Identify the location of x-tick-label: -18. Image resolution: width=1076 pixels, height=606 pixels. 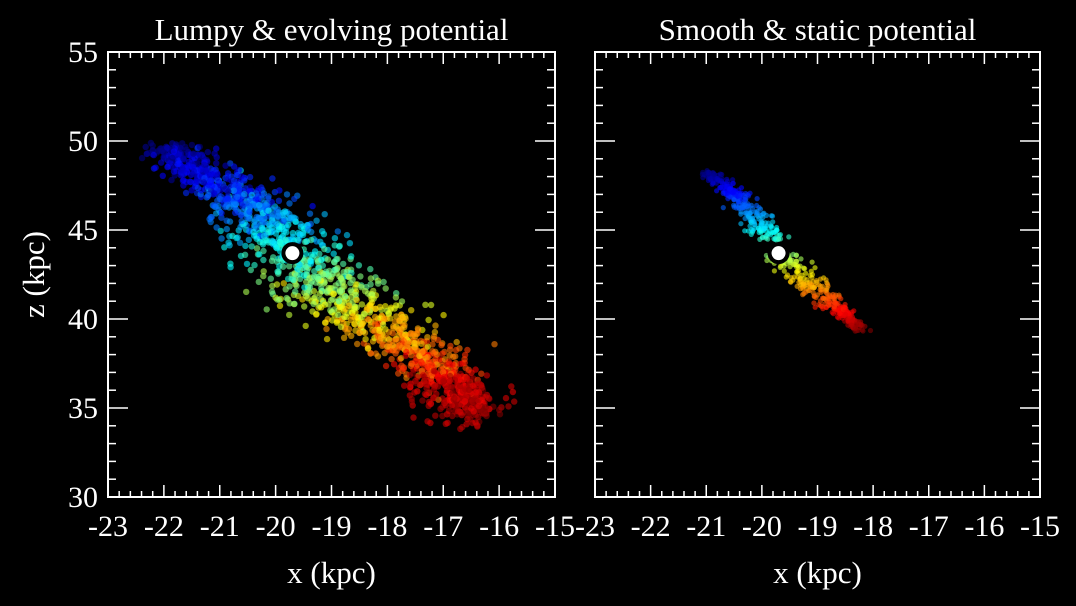
(873, 526).